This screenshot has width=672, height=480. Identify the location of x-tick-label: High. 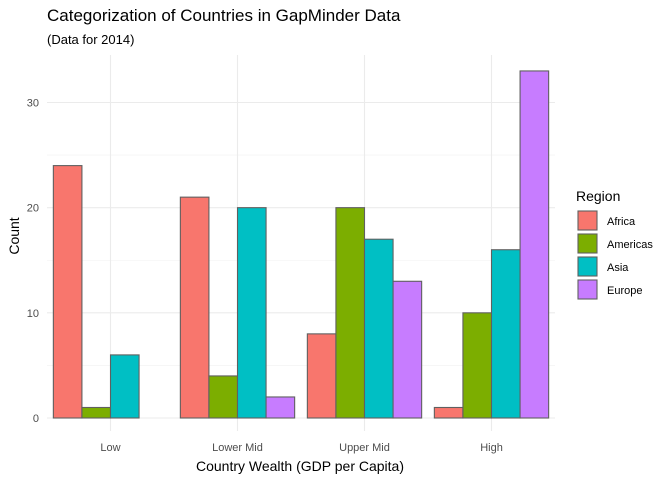
(491, 448).